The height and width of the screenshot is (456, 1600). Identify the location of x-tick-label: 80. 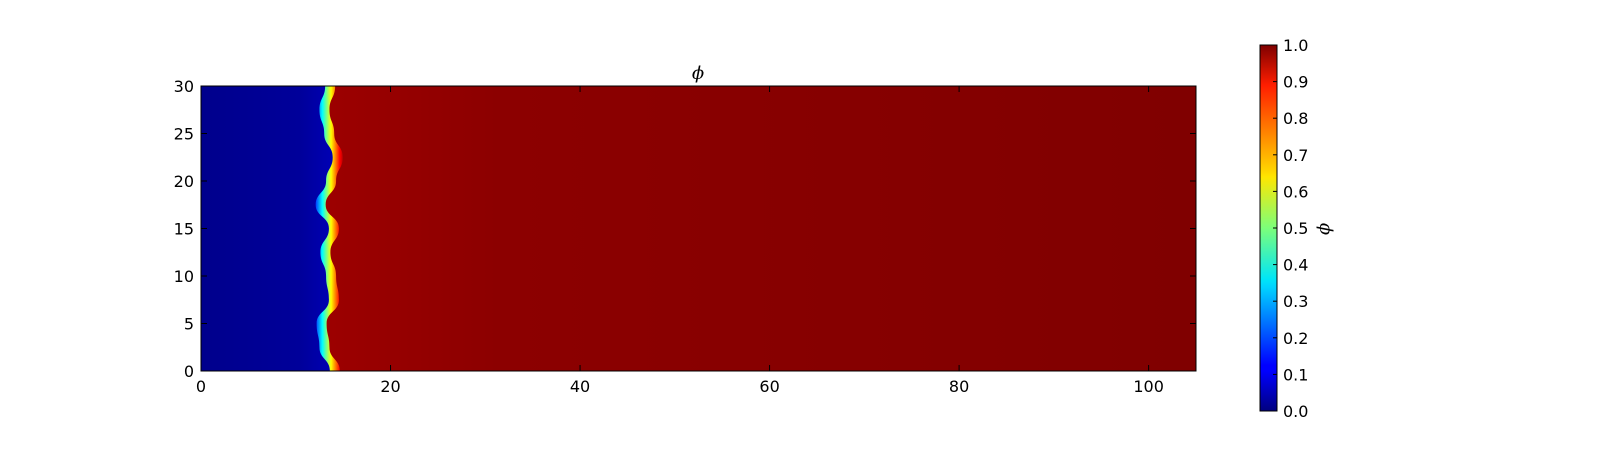
(959, 386).